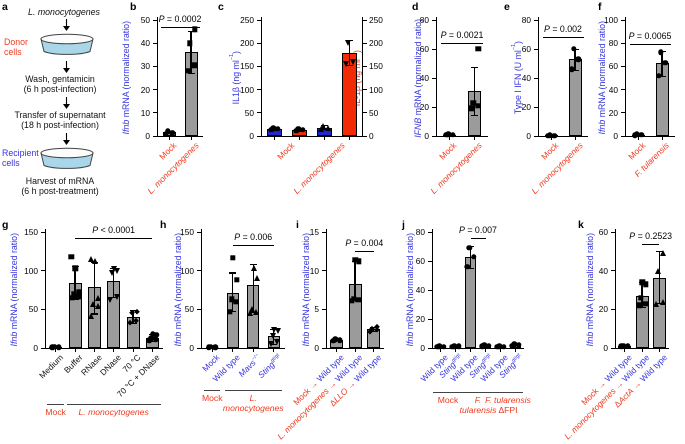  I want to click on y-tick-label: 10, so click(145, 112).